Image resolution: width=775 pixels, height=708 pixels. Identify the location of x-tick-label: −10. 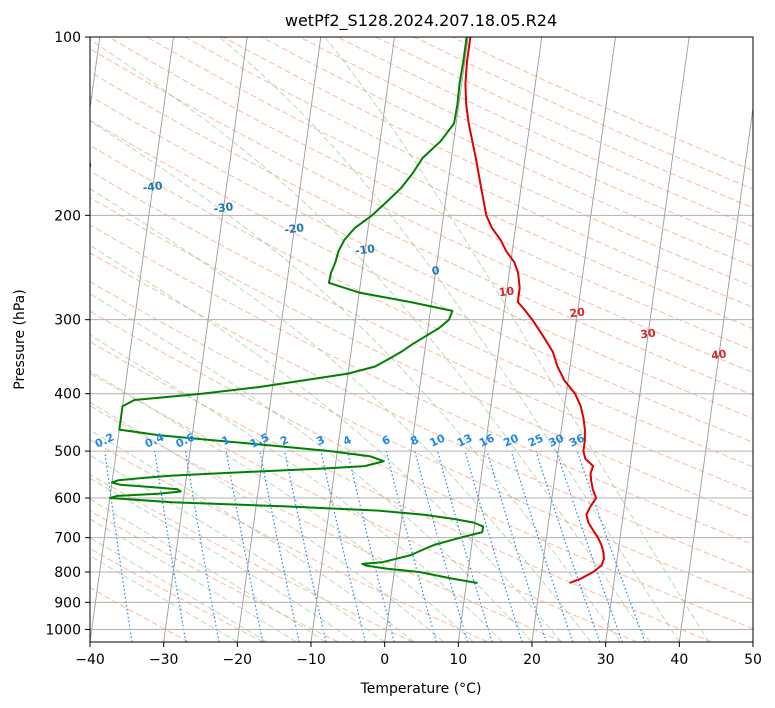
(311, 660).